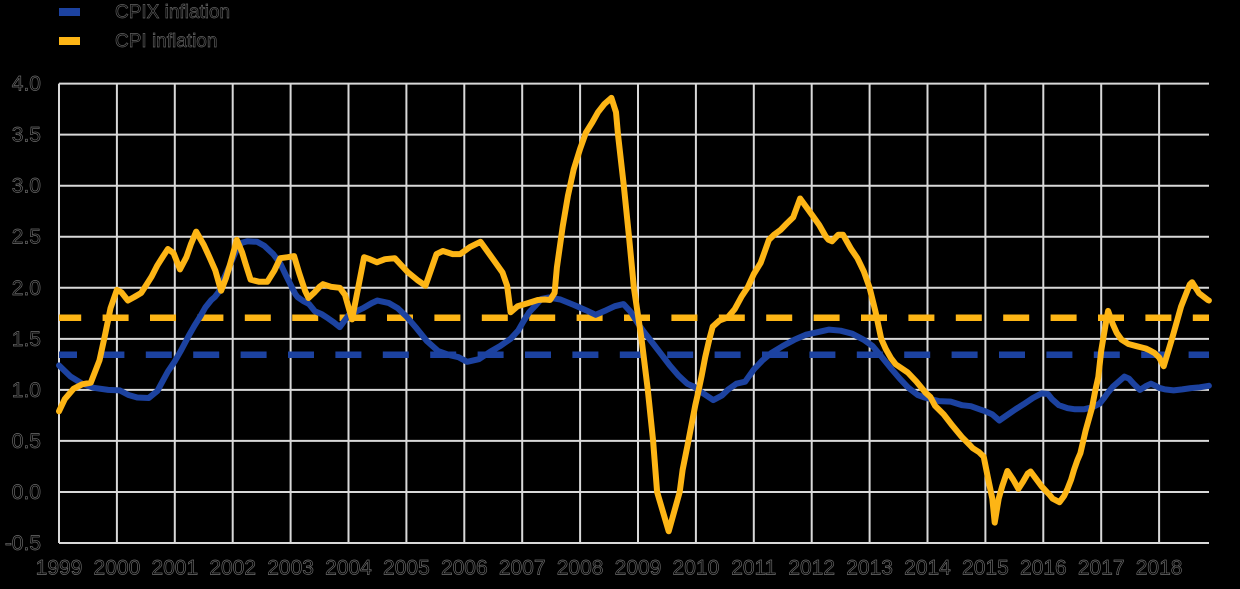  I want to click on svg-text: 3.5, so click(26, 135).